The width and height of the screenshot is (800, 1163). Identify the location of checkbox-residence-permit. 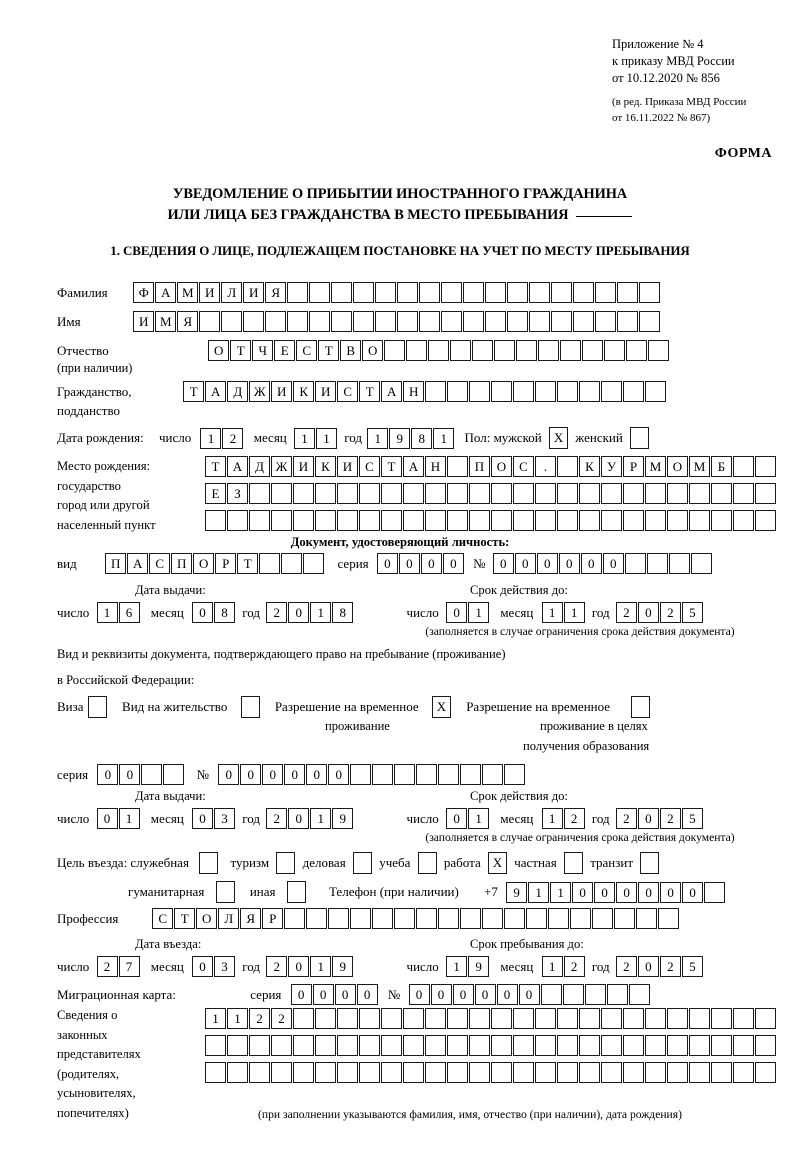
(250, 707).